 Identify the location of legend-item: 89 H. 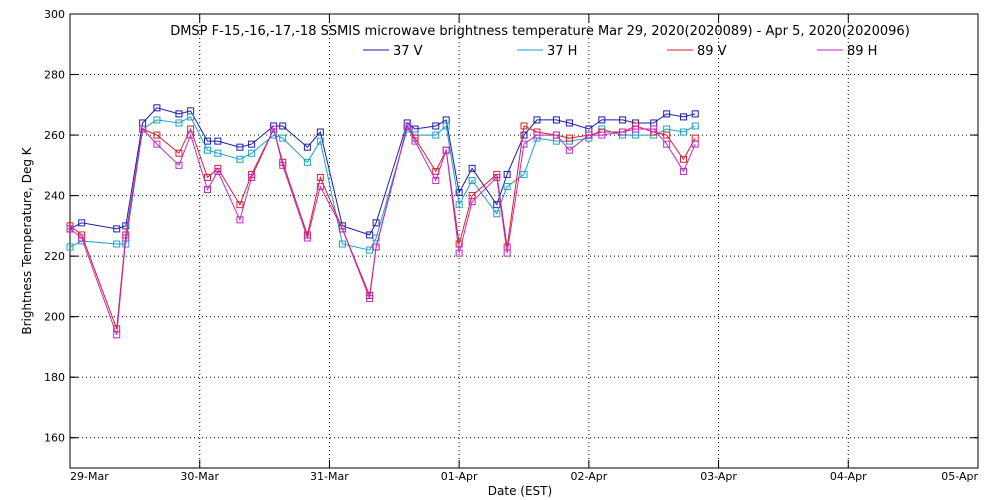
(847, 51).